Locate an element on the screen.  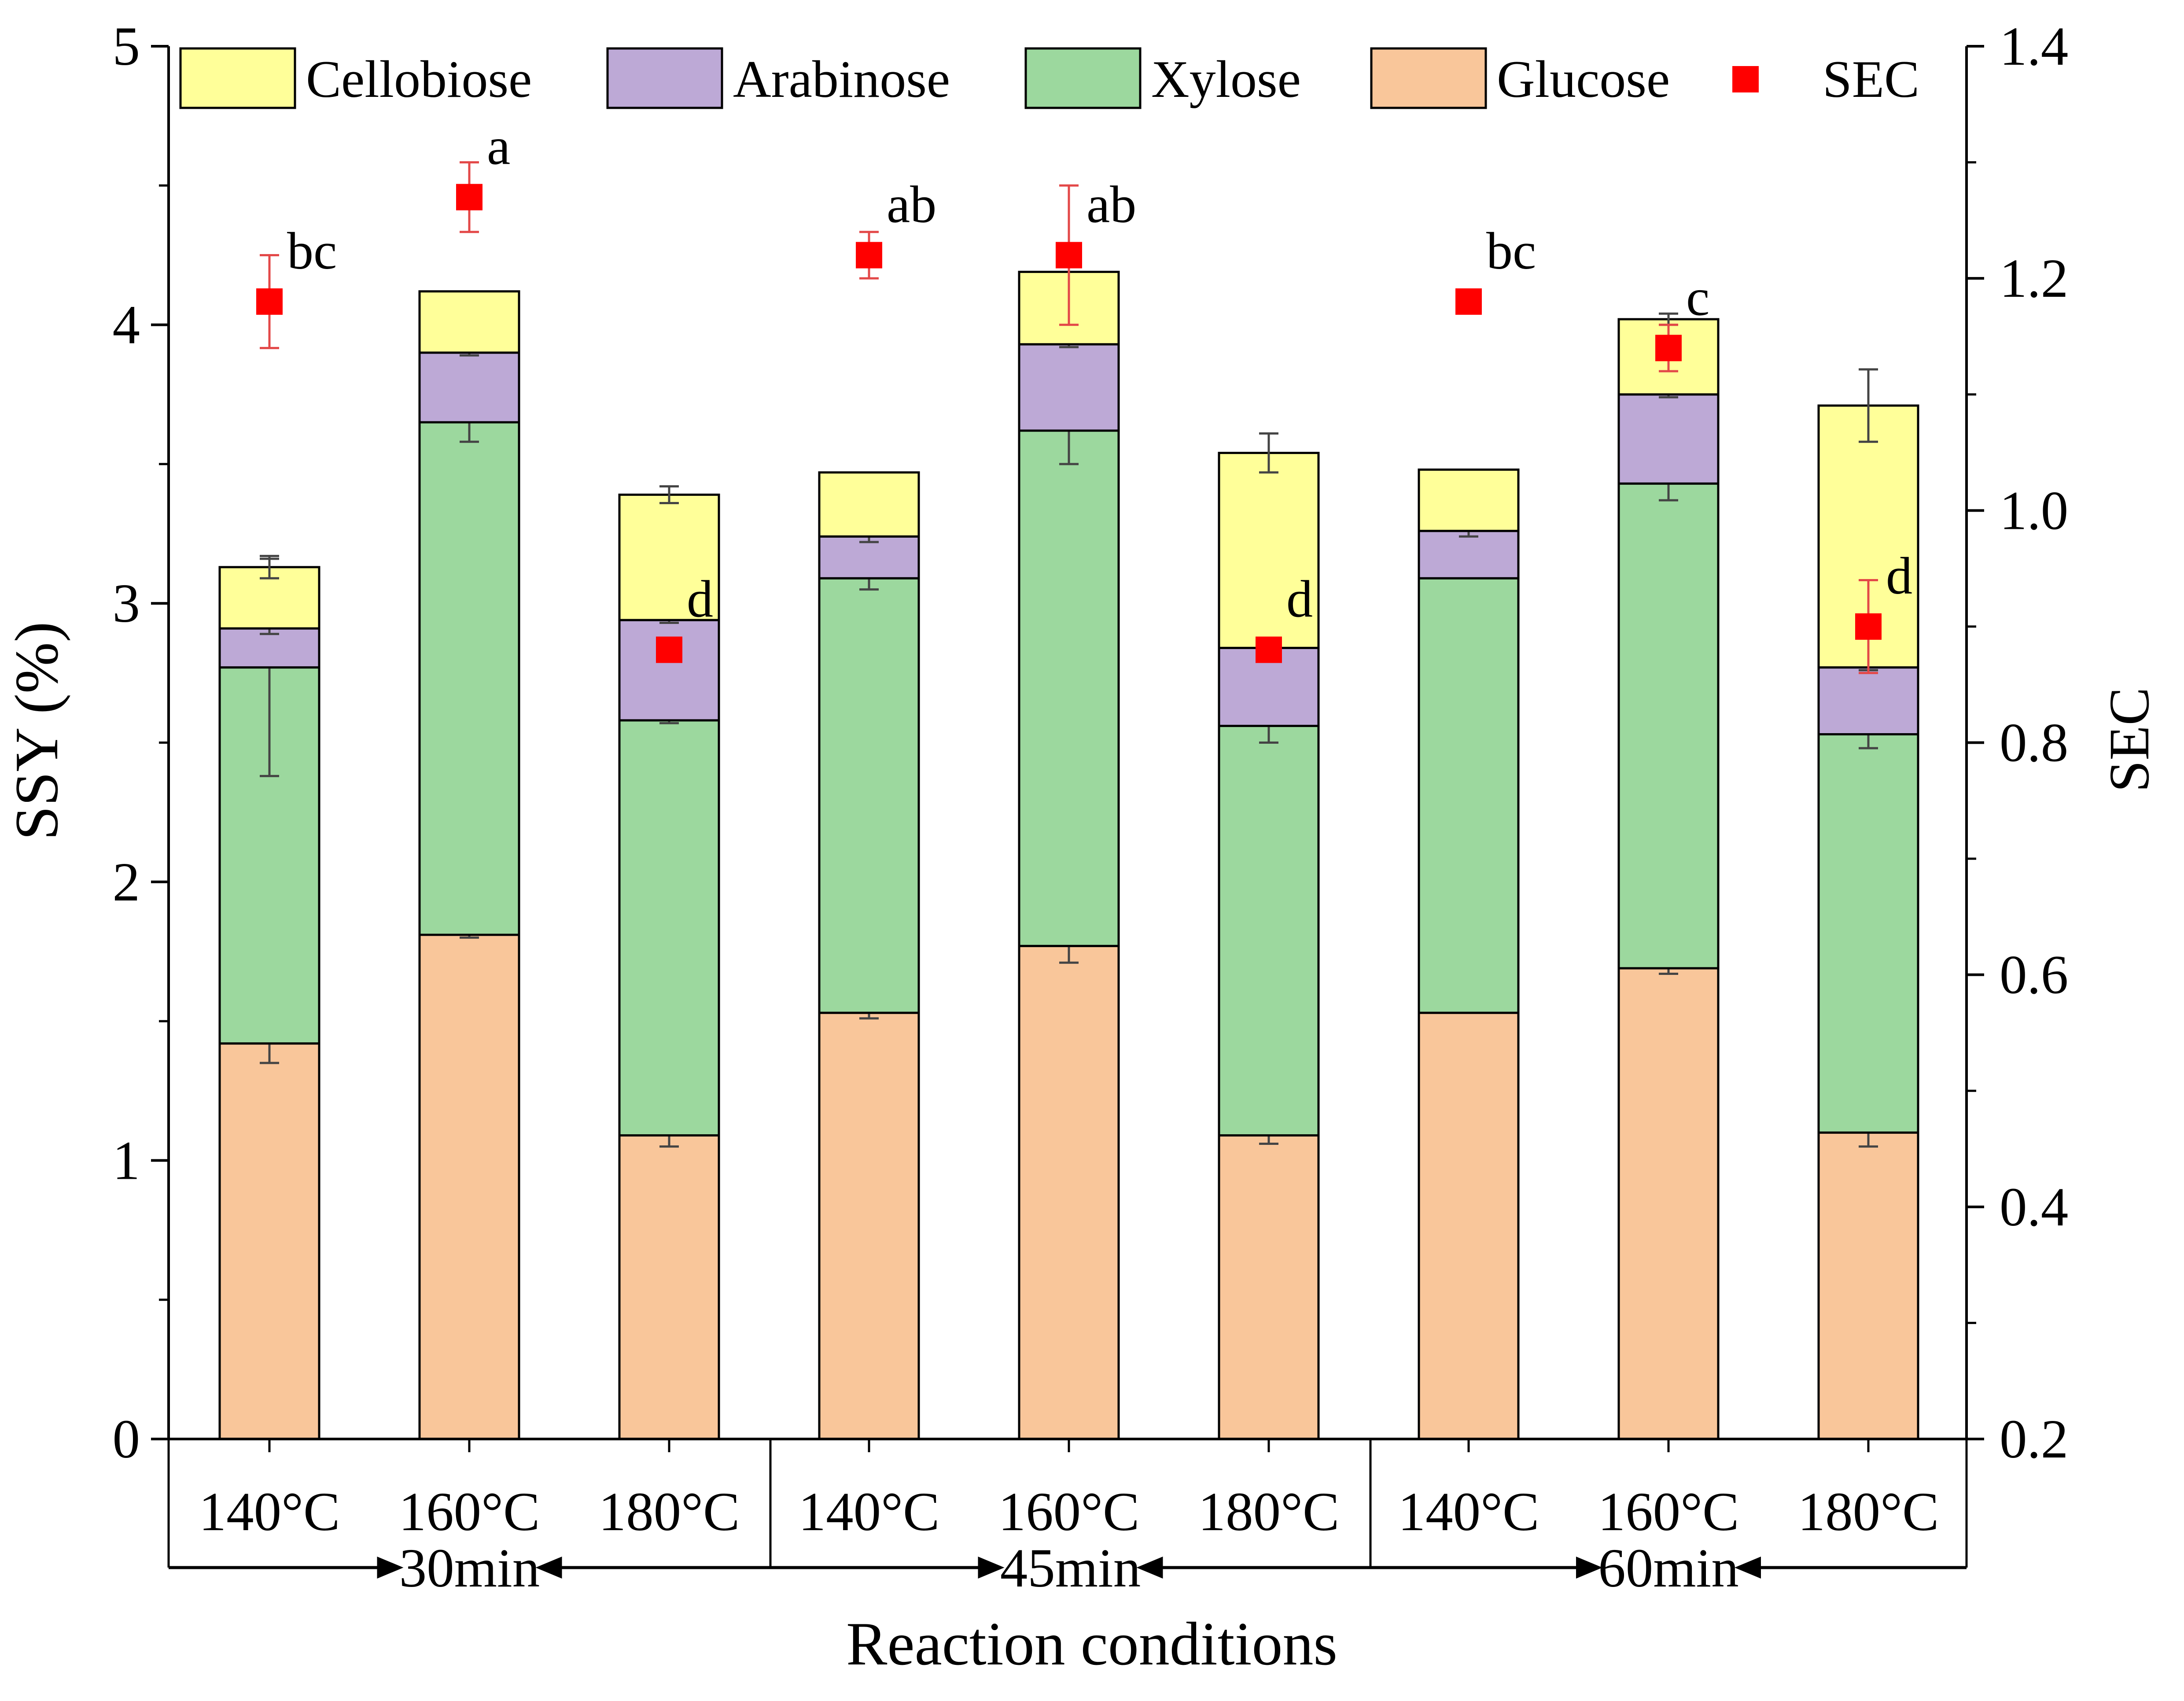
sec-letter-7: bc is located at coordinates (1511, 250).